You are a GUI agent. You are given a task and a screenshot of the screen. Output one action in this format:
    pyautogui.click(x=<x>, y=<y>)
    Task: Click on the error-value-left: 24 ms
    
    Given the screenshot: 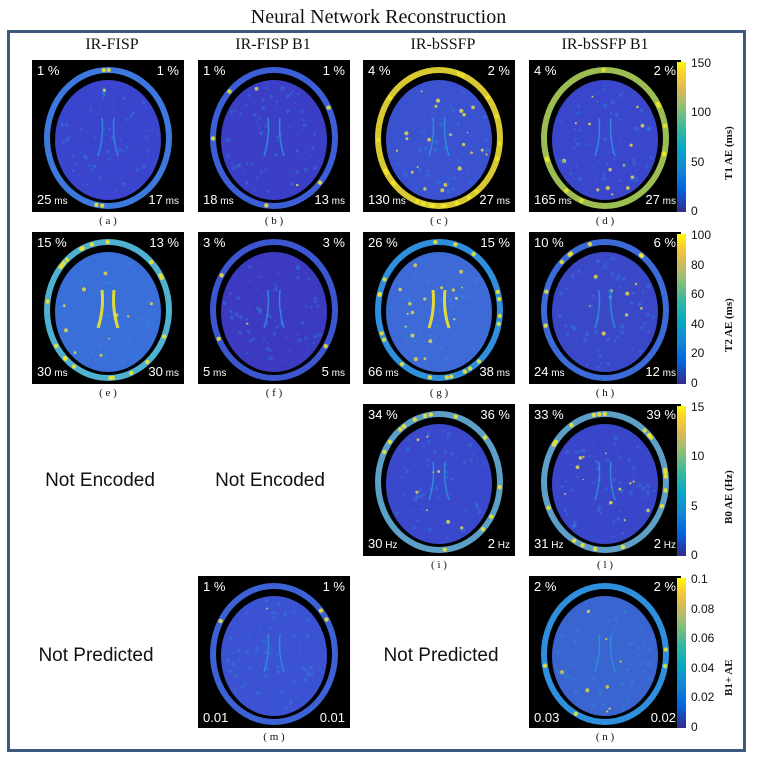 What is the action you would take?
    pyautogui.click(x=549, y=372)
    